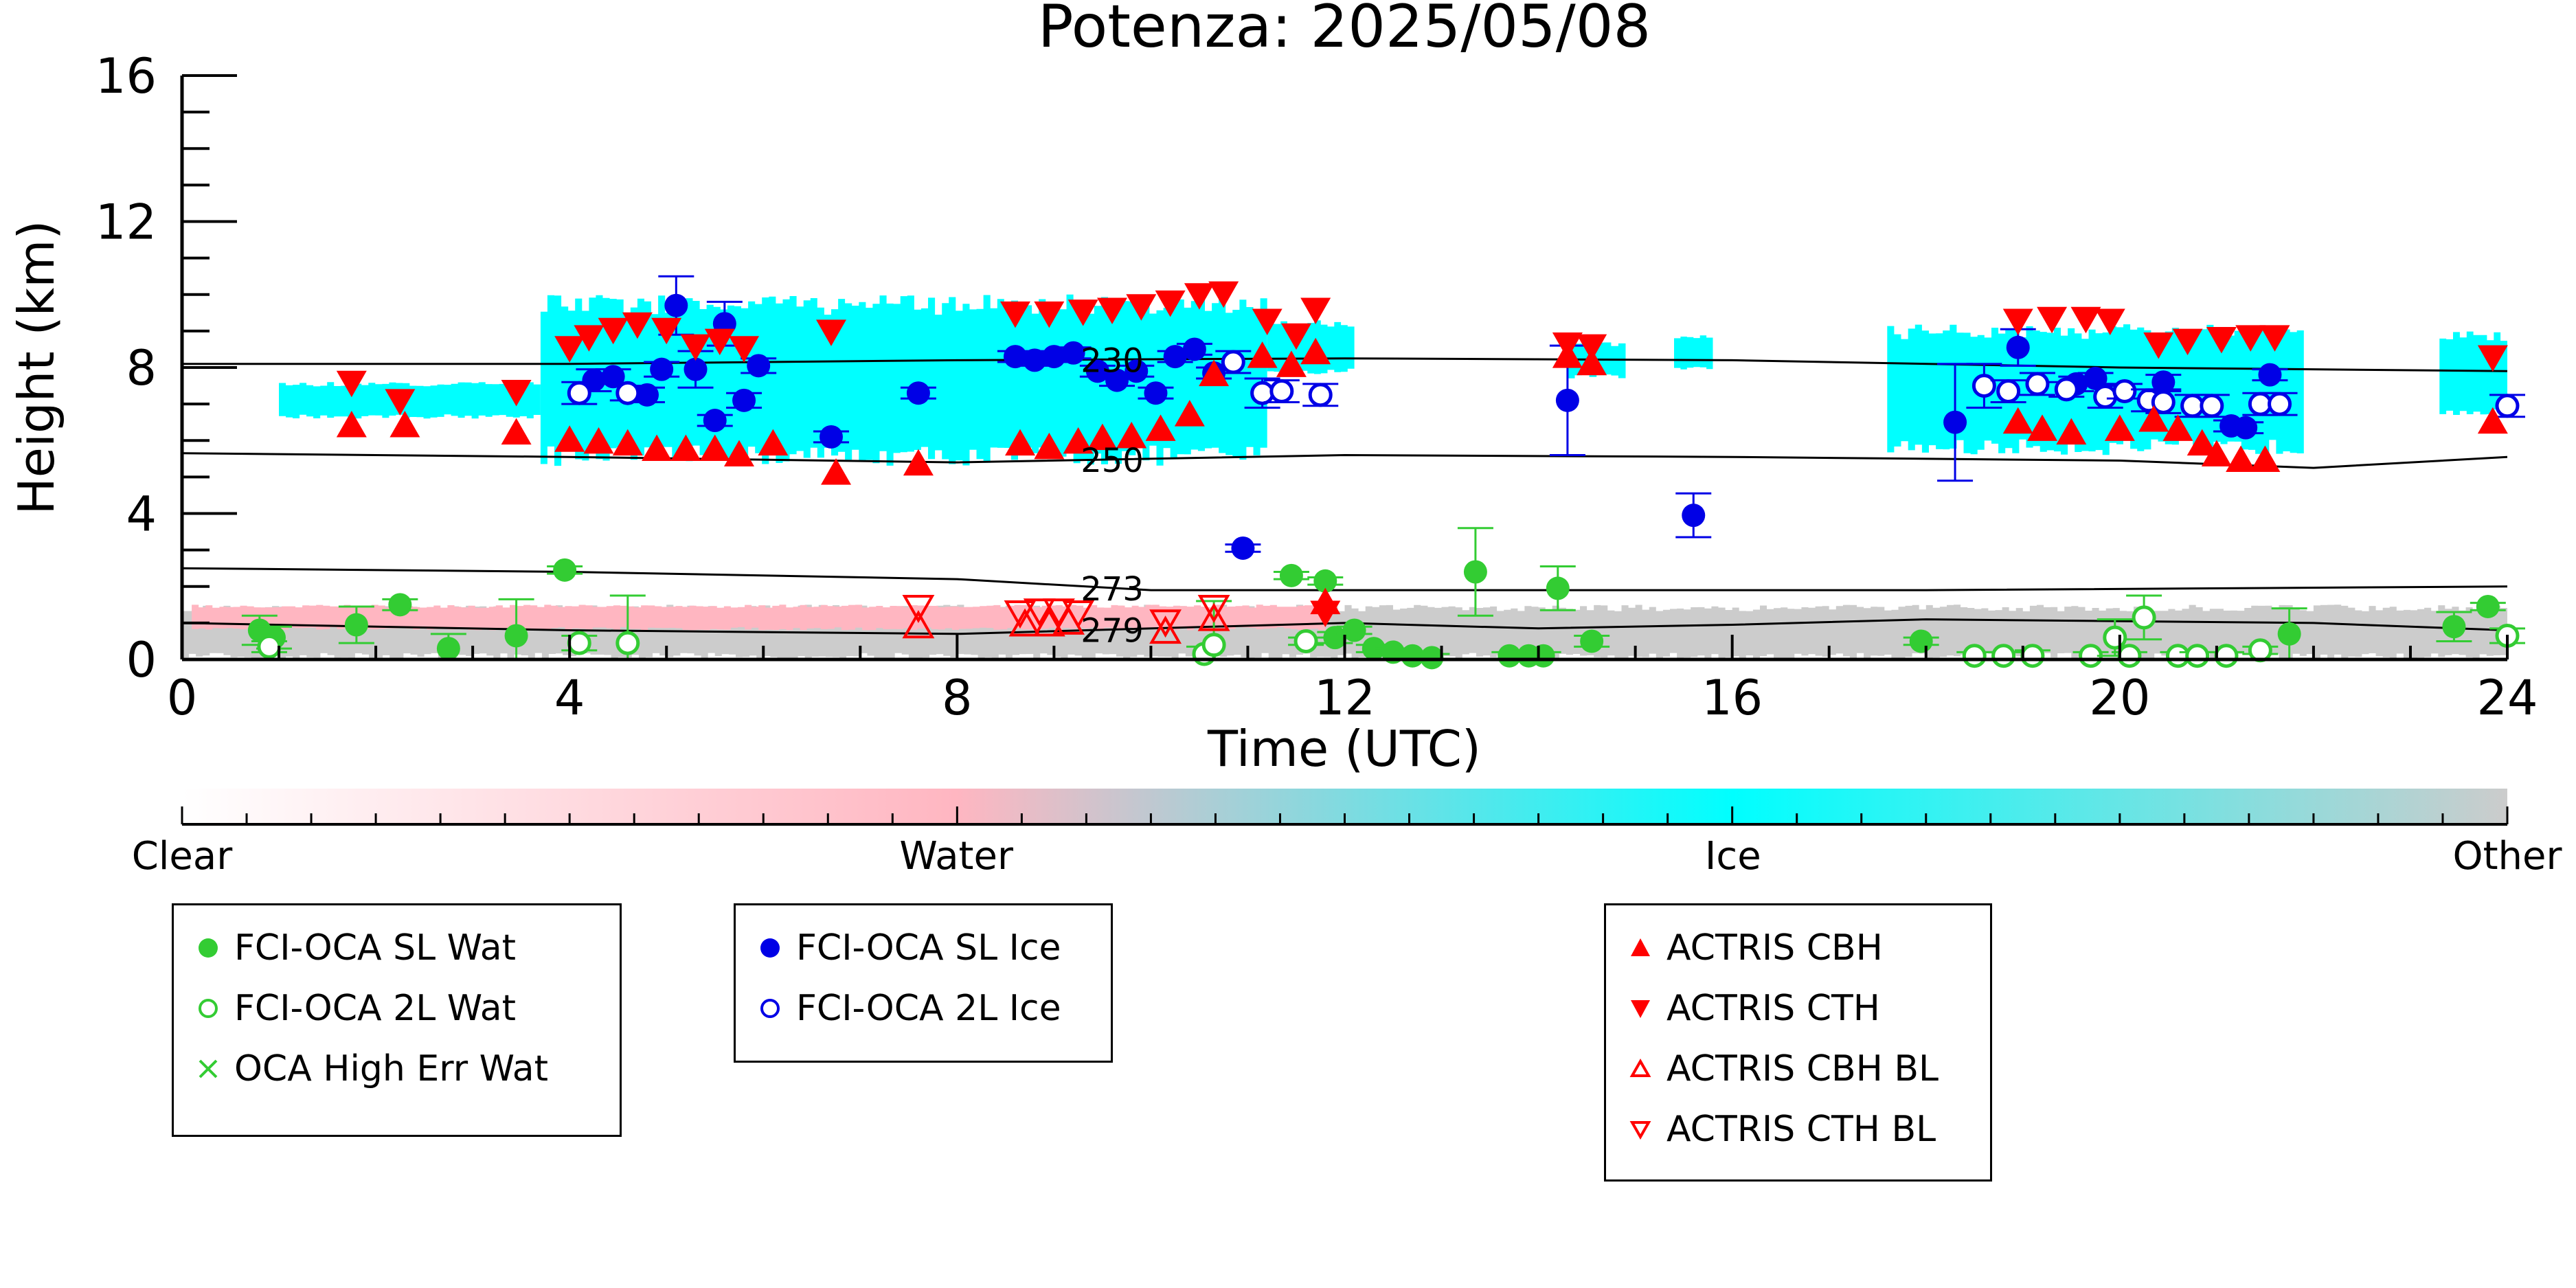 This screenshot has height=1288, width=2576. I want to click on legend-item: OCA High Err Wat, so click(368, 1068).